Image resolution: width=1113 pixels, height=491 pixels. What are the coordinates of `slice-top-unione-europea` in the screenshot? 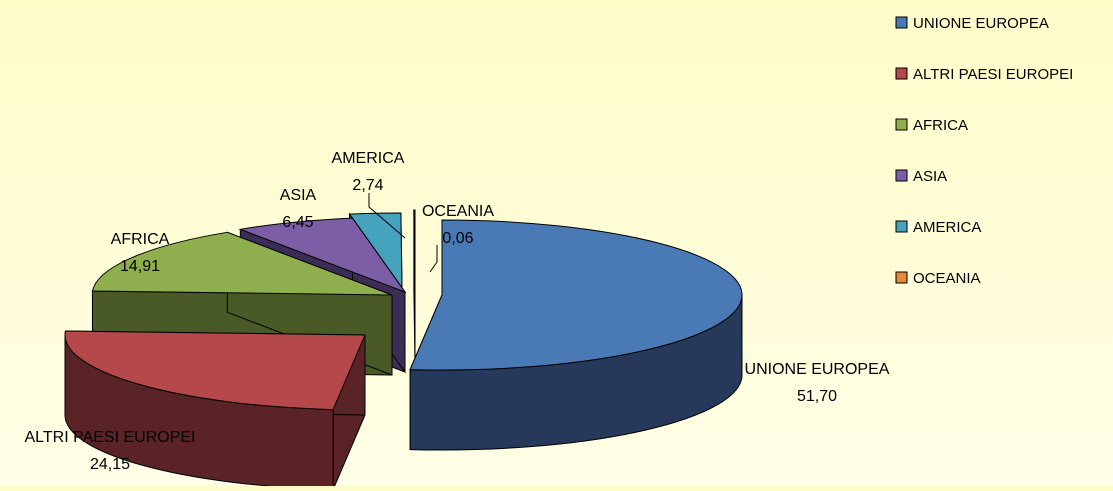 It's located at (576, 295).